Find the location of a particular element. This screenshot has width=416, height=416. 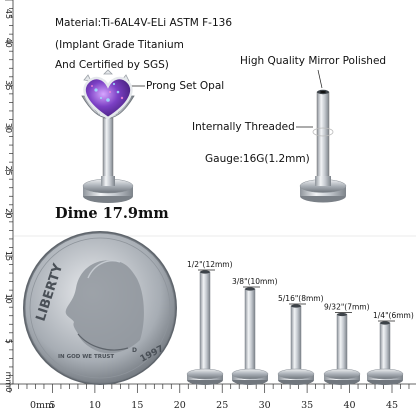

size-bar: 5/16"(8mm) is located at coordinates (300, 339).